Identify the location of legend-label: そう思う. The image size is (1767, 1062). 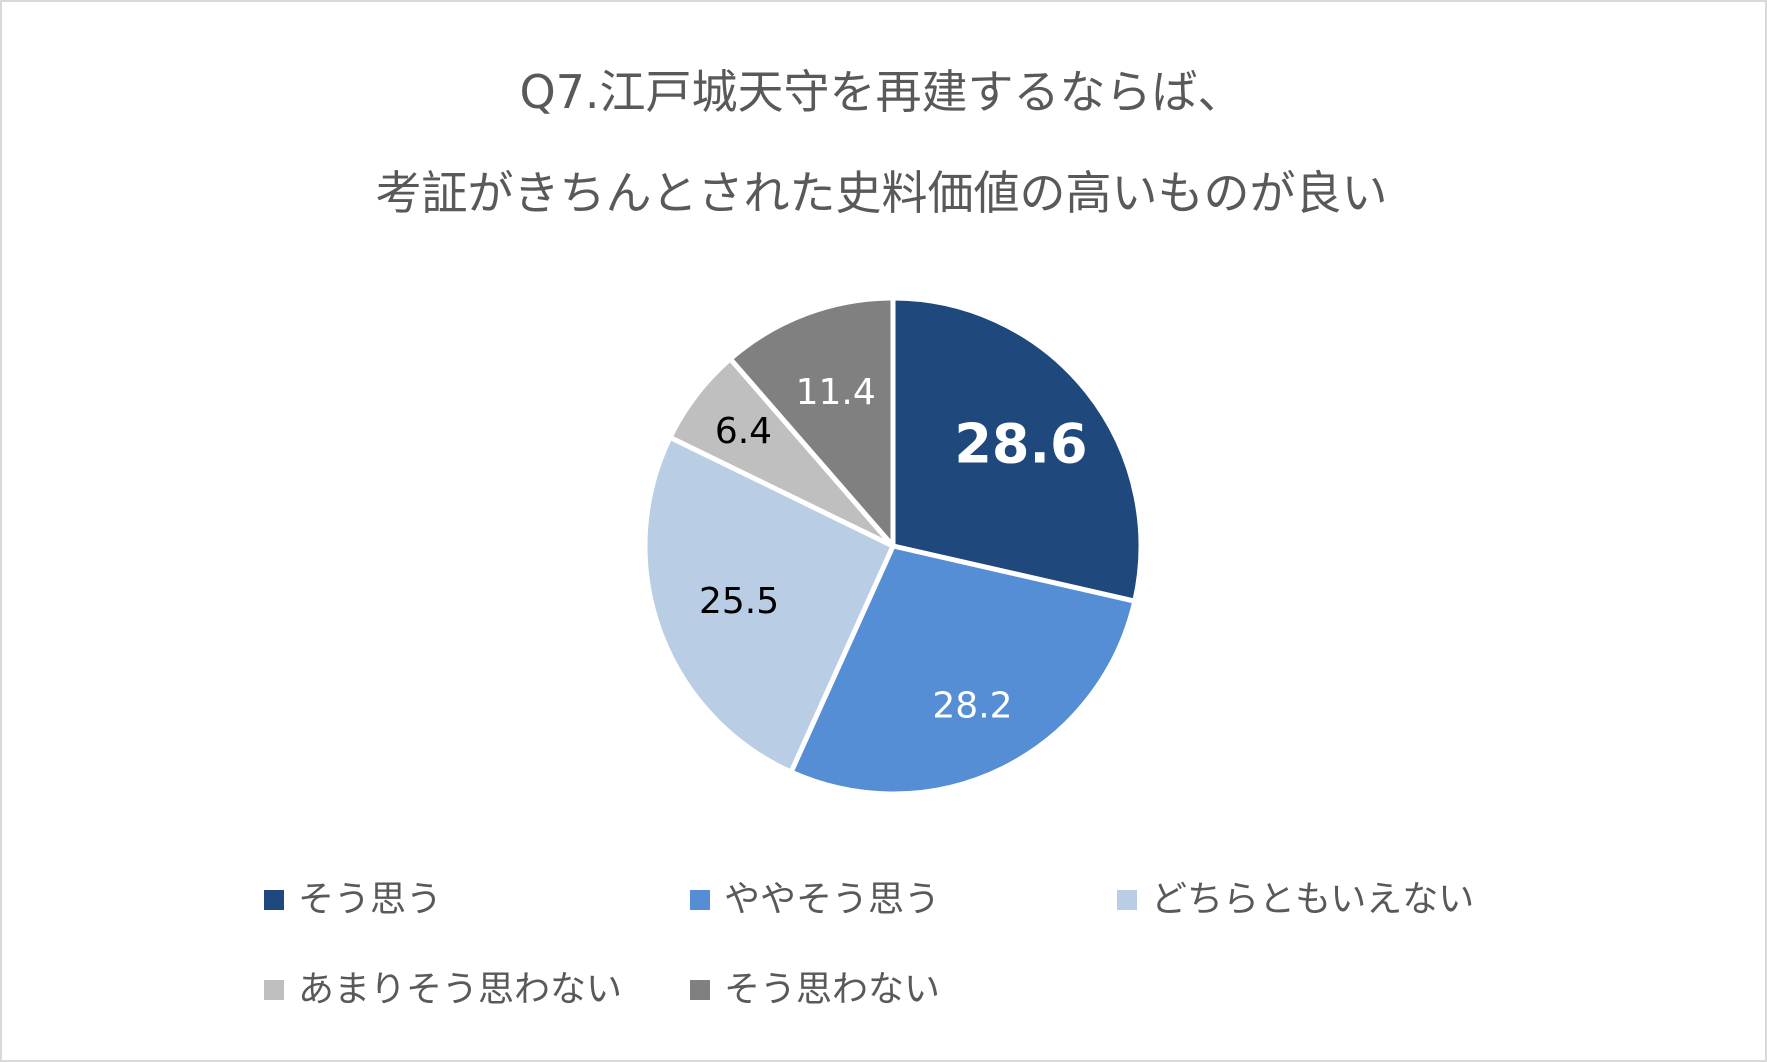
(370, 899).